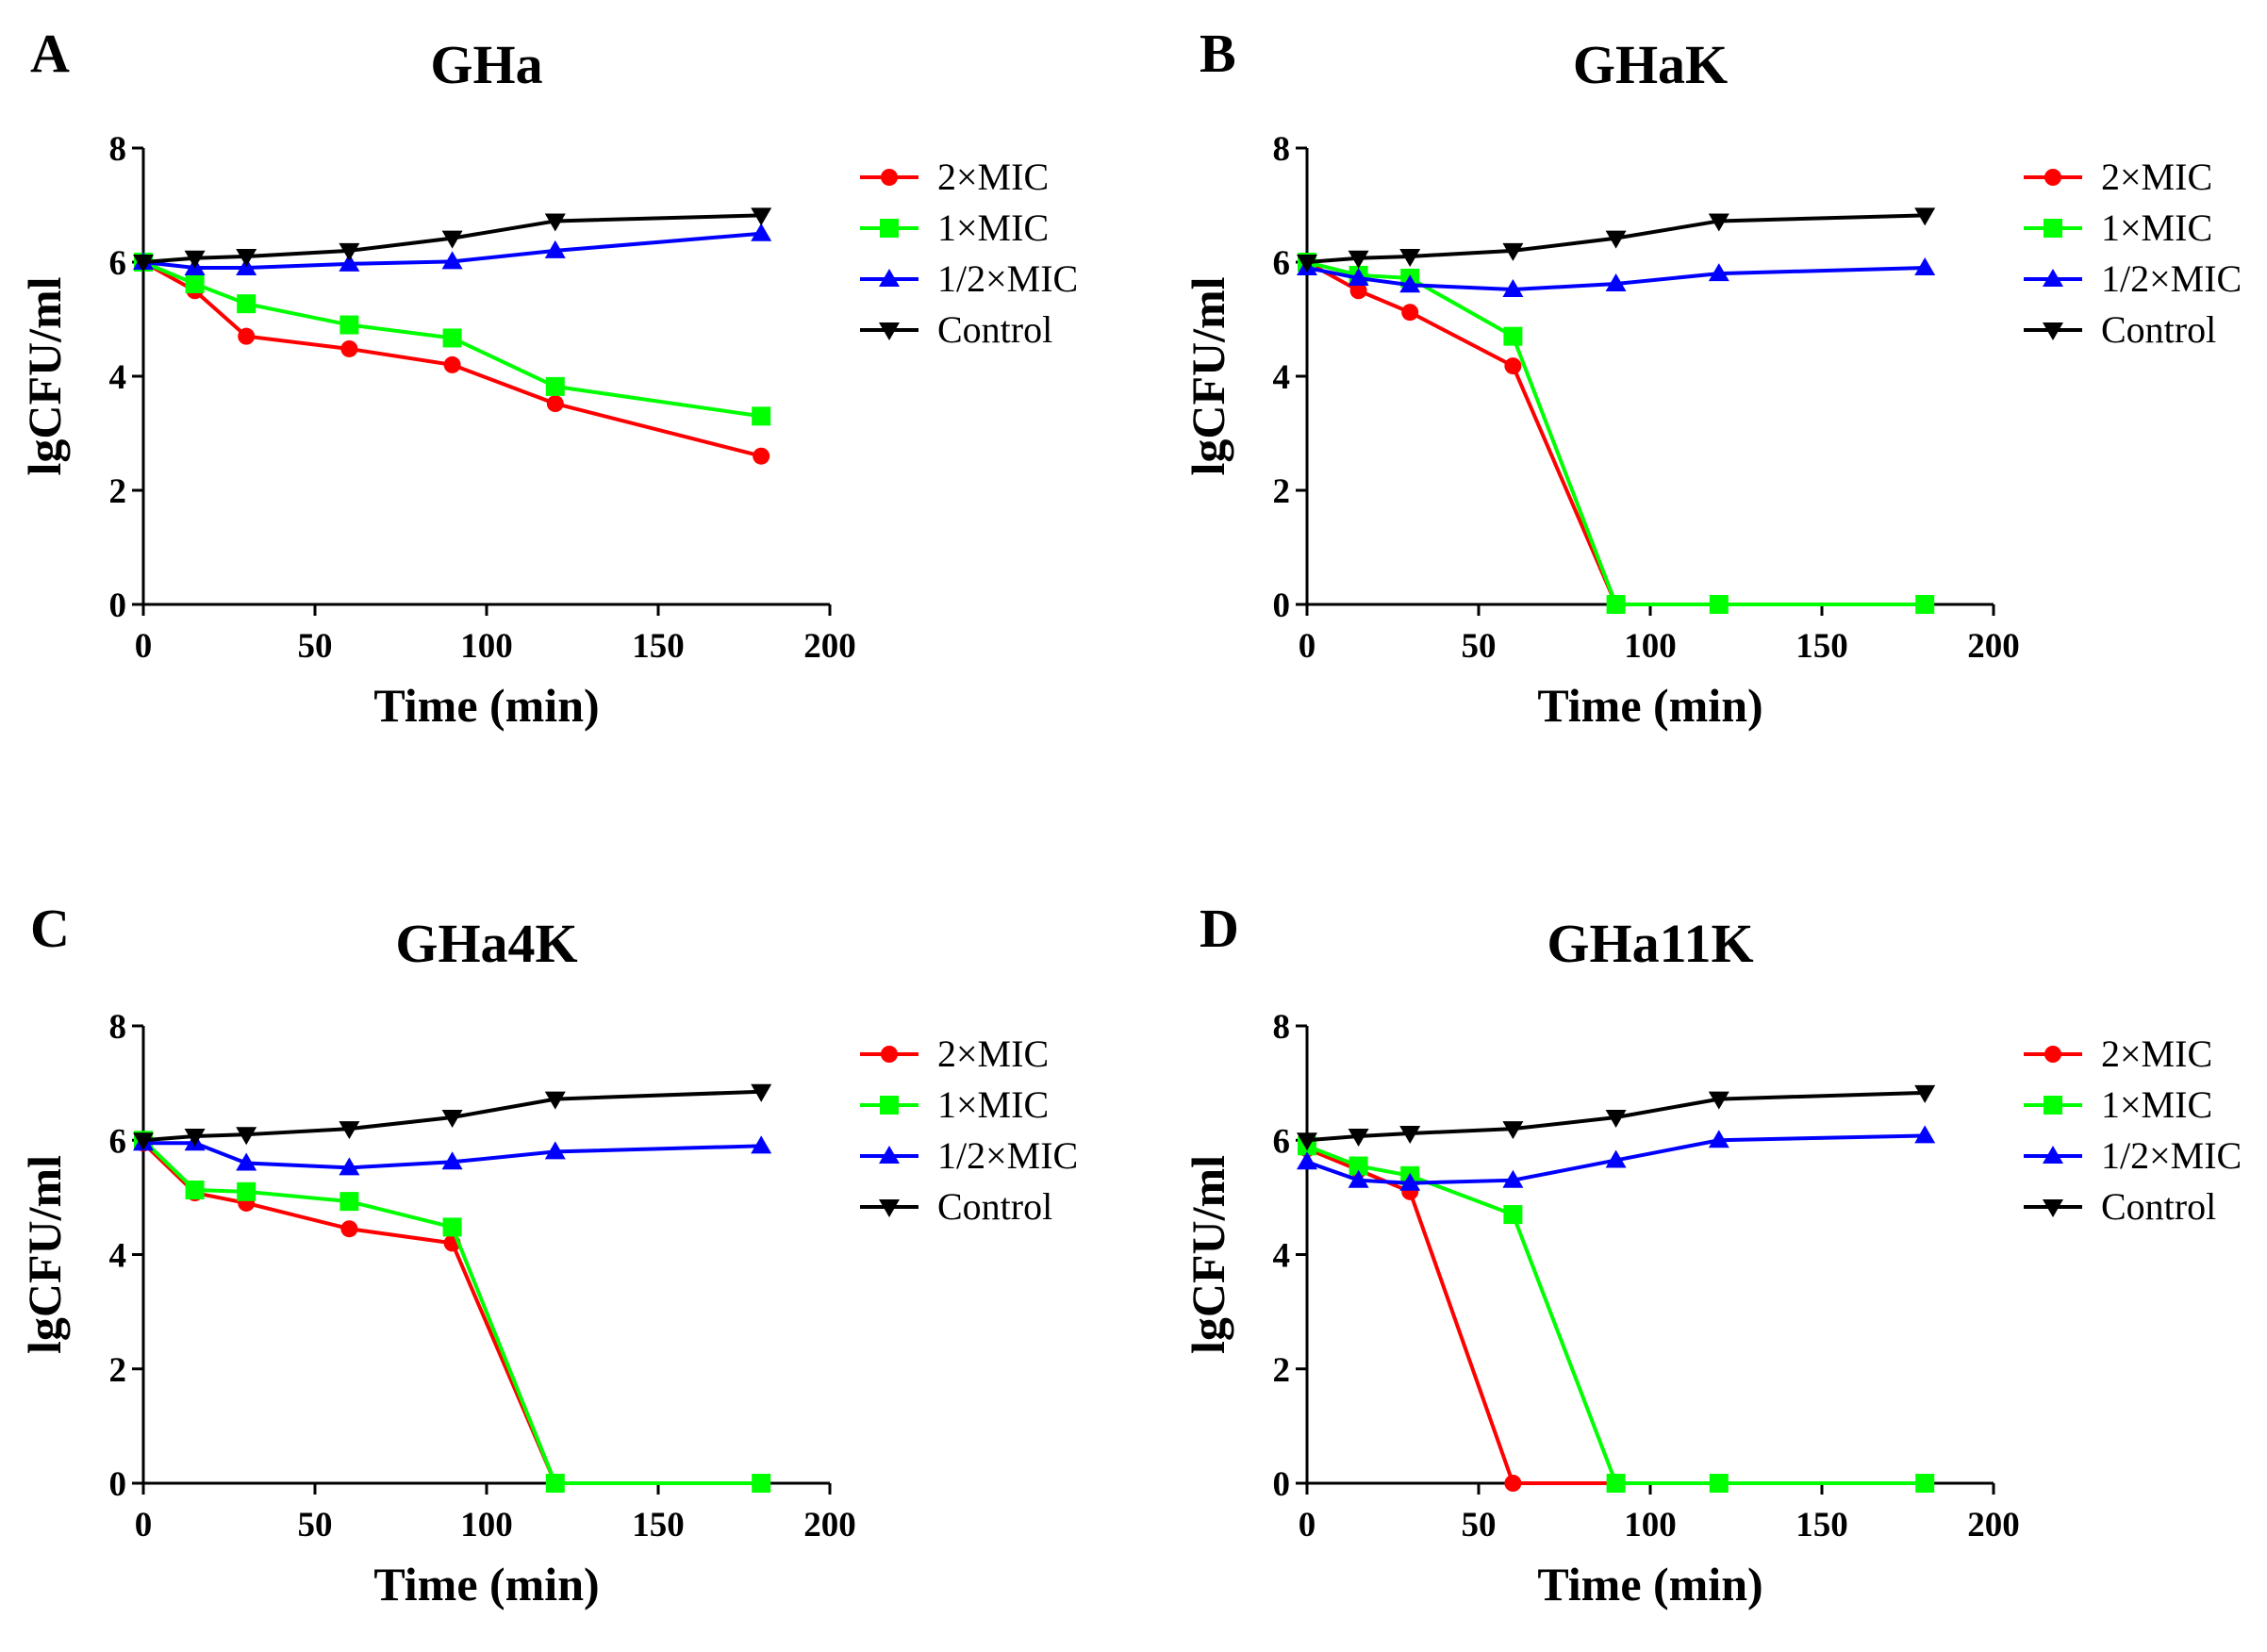  What do you see at coordinates (1007, 278) in the screenshot?
I see `legend-label: 1/2×MIC` at bounding box center [1007, 278].